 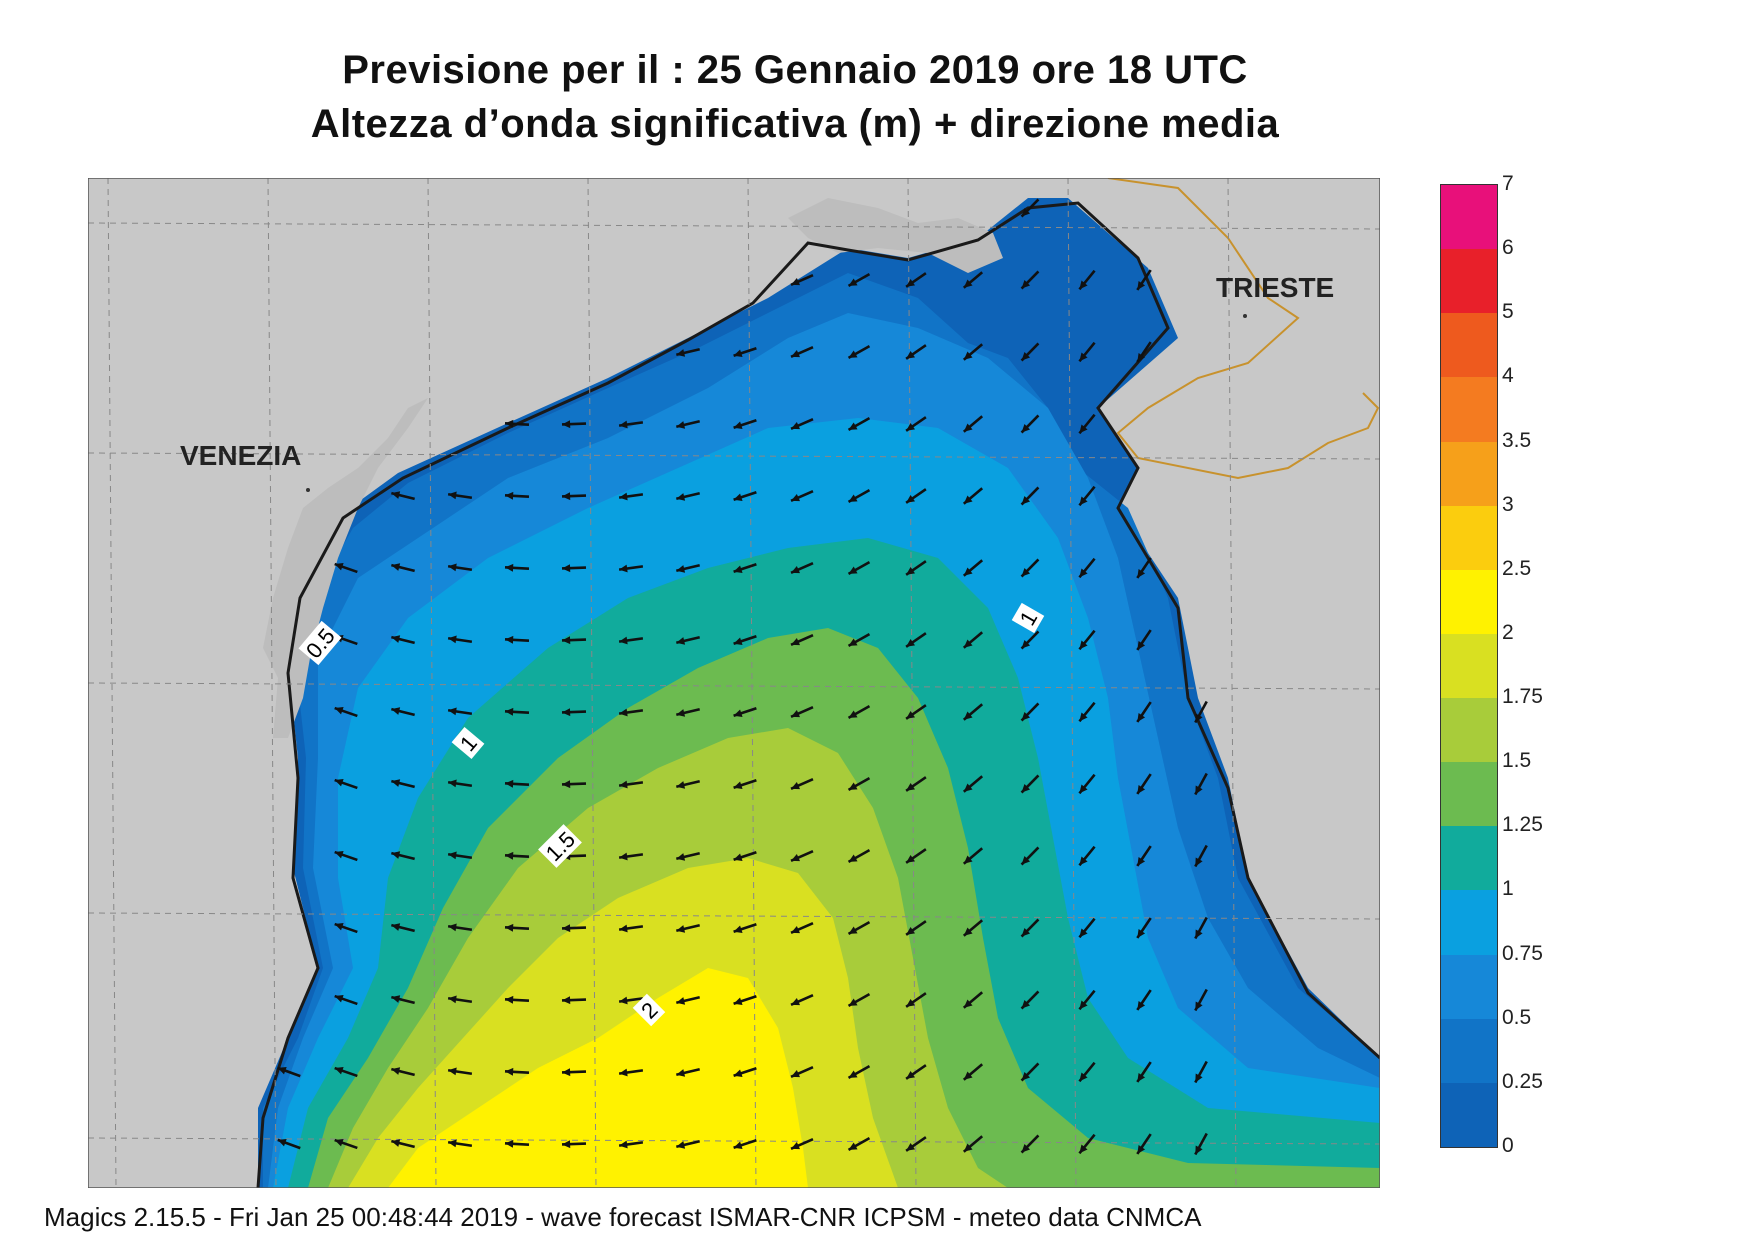 I want to click on legend-tick-label: 1.75, so click(x=1522, y=697).